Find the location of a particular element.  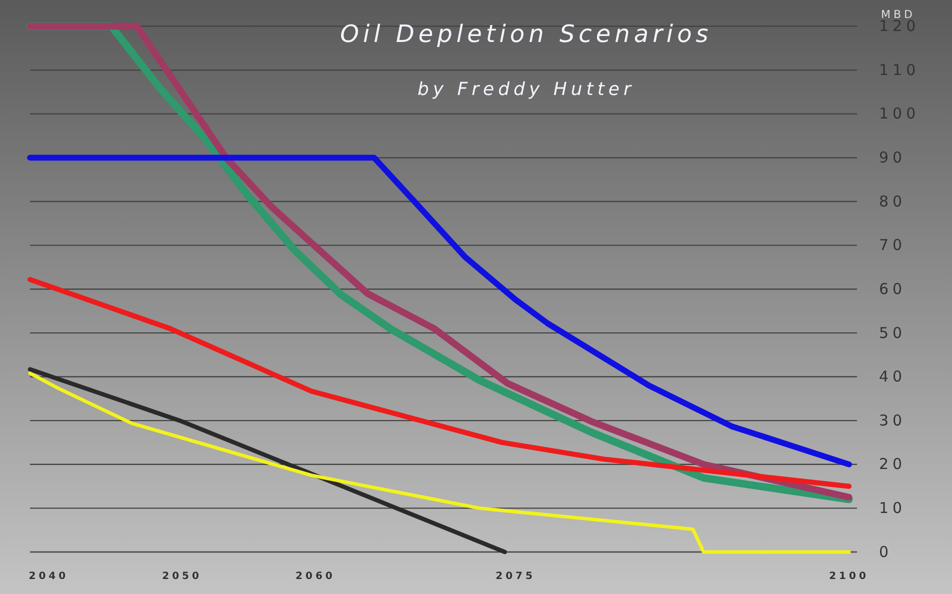

y-tick-label: 0 is located at coordinates (886, 551).